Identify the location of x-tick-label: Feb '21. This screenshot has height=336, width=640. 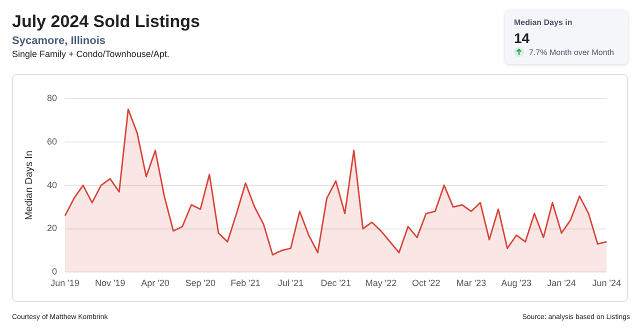
(245, 283).